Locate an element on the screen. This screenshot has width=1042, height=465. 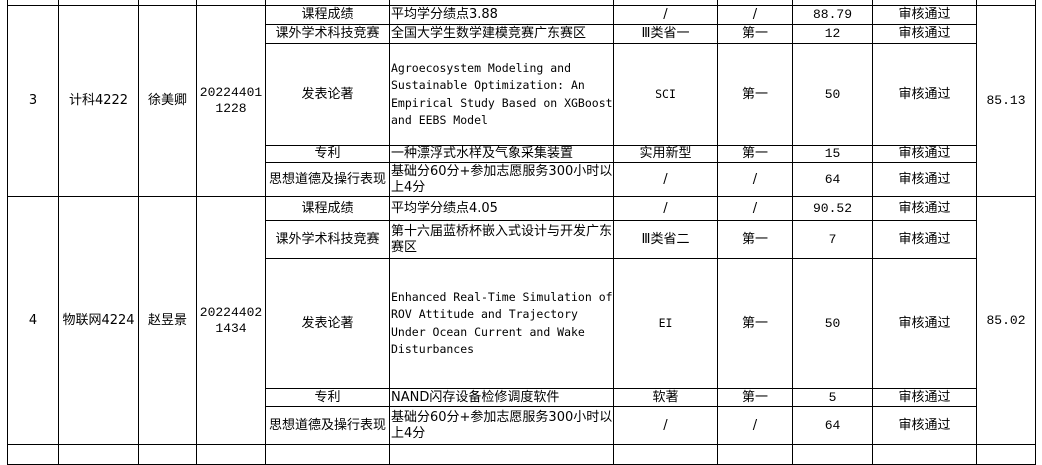
student-name: 赵昱景 is located at coordinates (167, 320).